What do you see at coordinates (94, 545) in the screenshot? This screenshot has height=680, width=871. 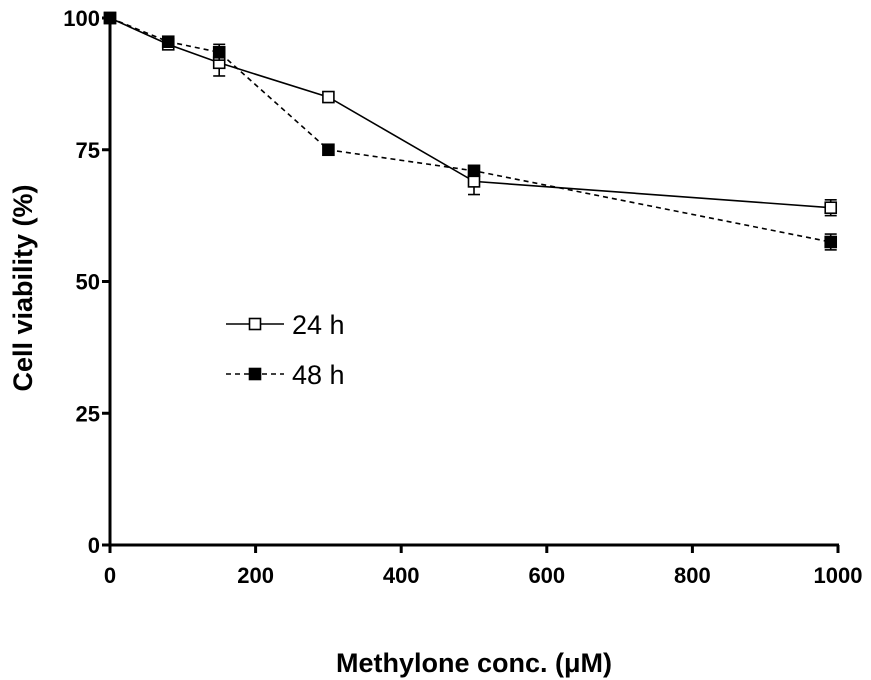 I see `y-tick-label: 0` at bounding box center [94, 545].